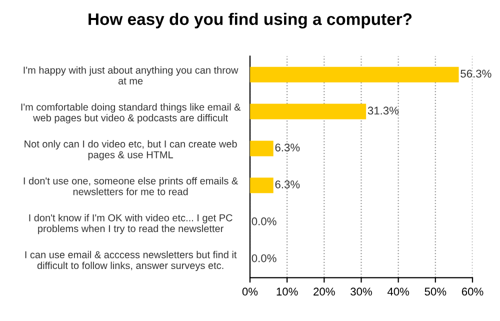  Describe the element at coordinates (131, 261) in the screenshot. I see `y-tick-label: I can use email & acccess newsletters but find it difficult to follow links, answer surveys etc.` at that location.